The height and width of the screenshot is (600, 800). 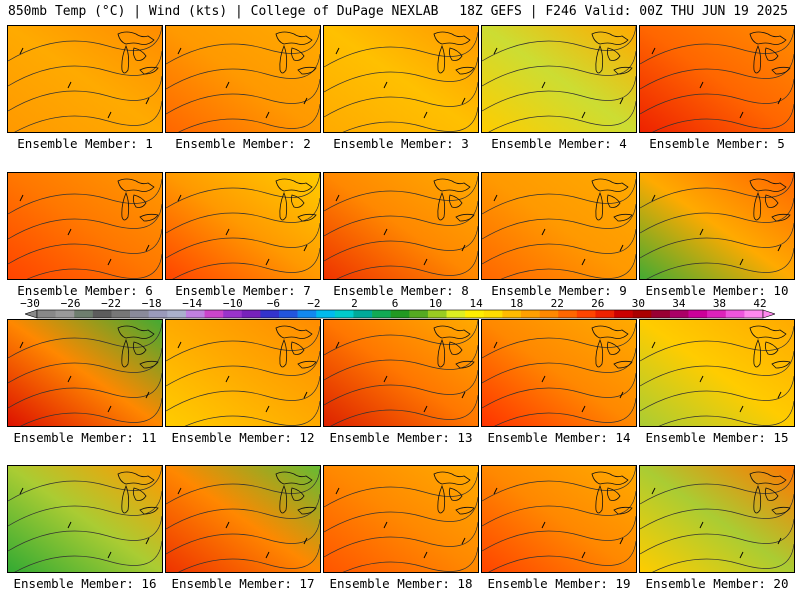 I want to click on ensemble-member-label: Ensemble Member: 2, so click(x=243, y=143).